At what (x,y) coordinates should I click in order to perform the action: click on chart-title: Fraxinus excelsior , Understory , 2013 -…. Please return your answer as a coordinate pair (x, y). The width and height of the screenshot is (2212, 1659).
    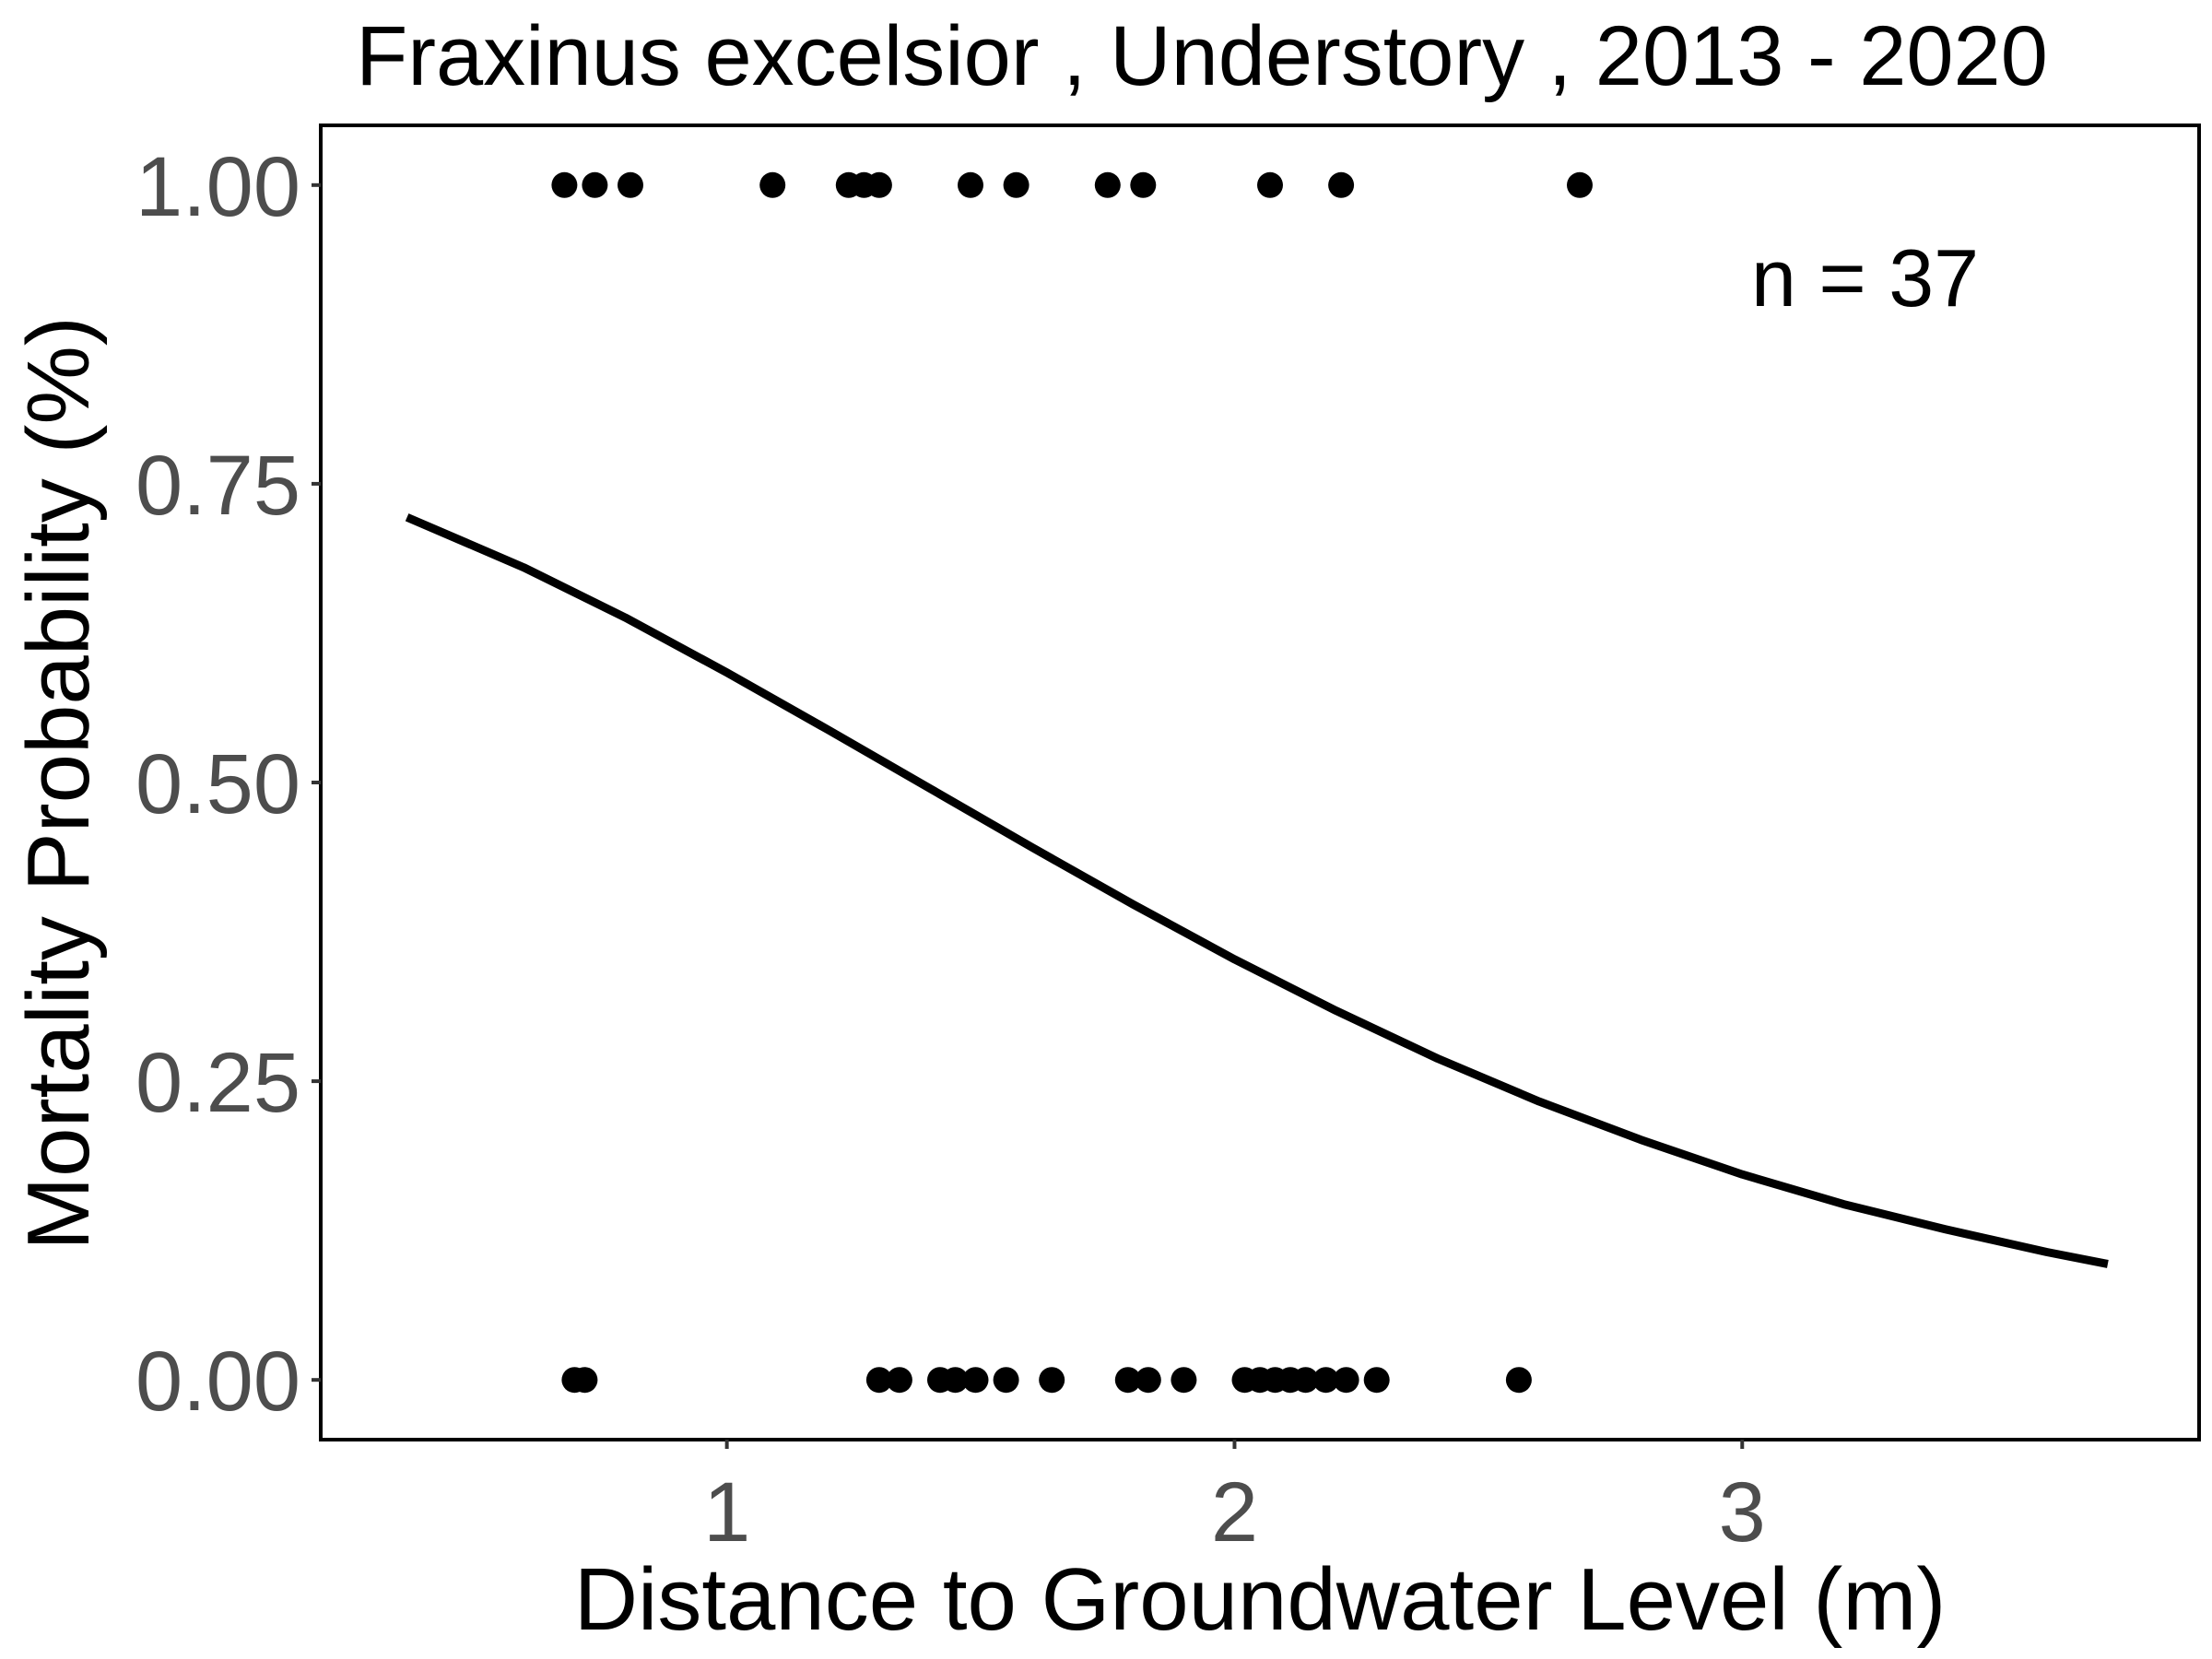
    Looking at the image, I should click on (1202, 56).